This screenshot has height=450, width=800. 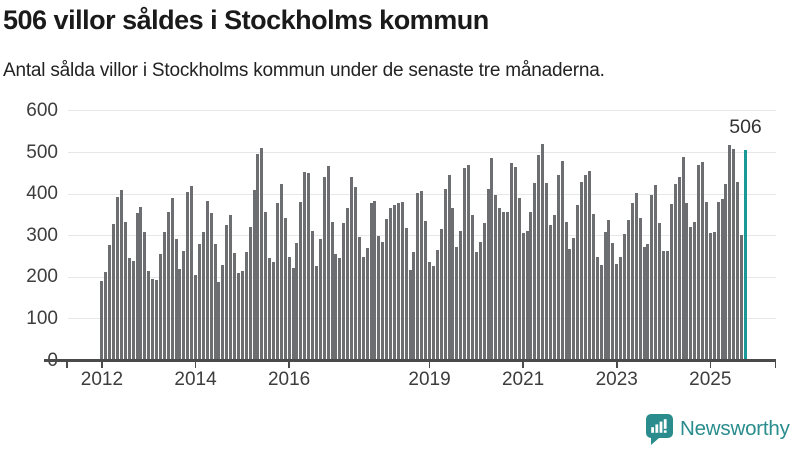 I want to click on x-axis-label: 2025, so click(x=710, y=379).